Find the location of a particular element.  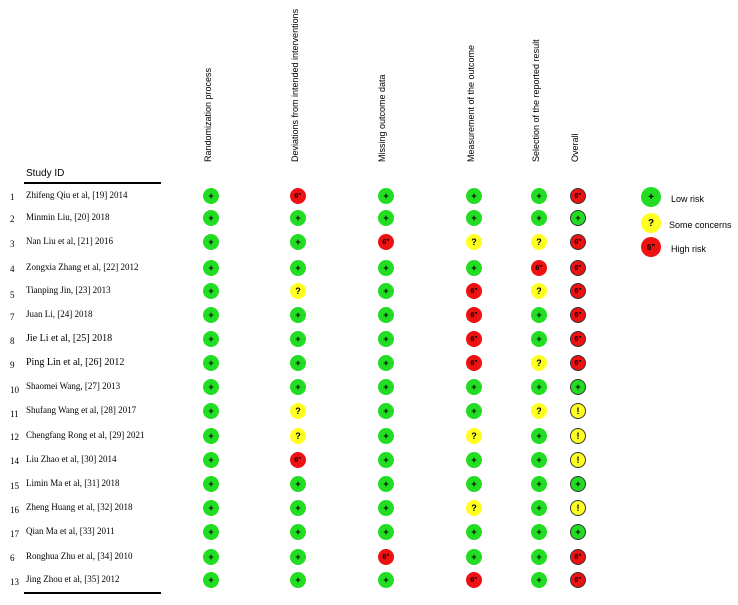

legend-high-icon: 6" is located at coordinates (651, 247).